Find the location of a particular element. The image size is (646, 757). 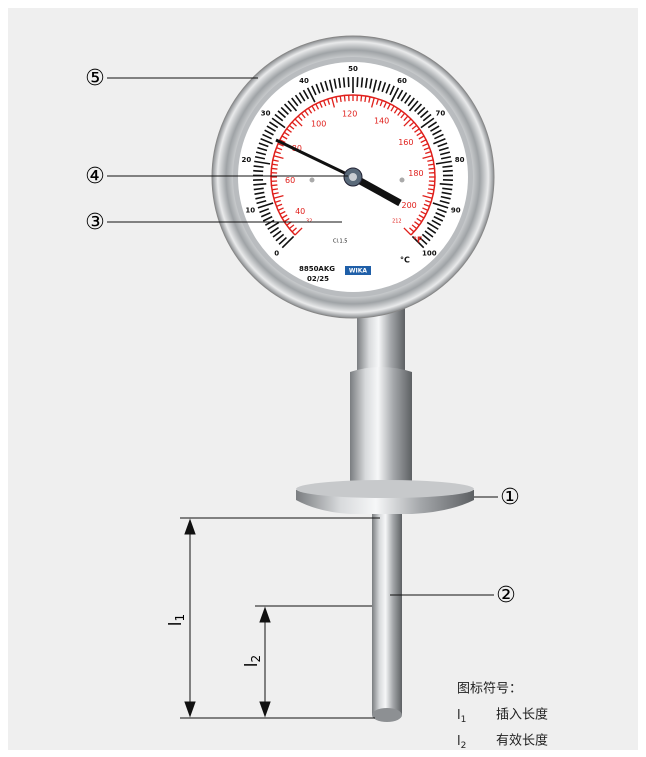

legend-symbol: l1 is located at coordinates (461, 716).